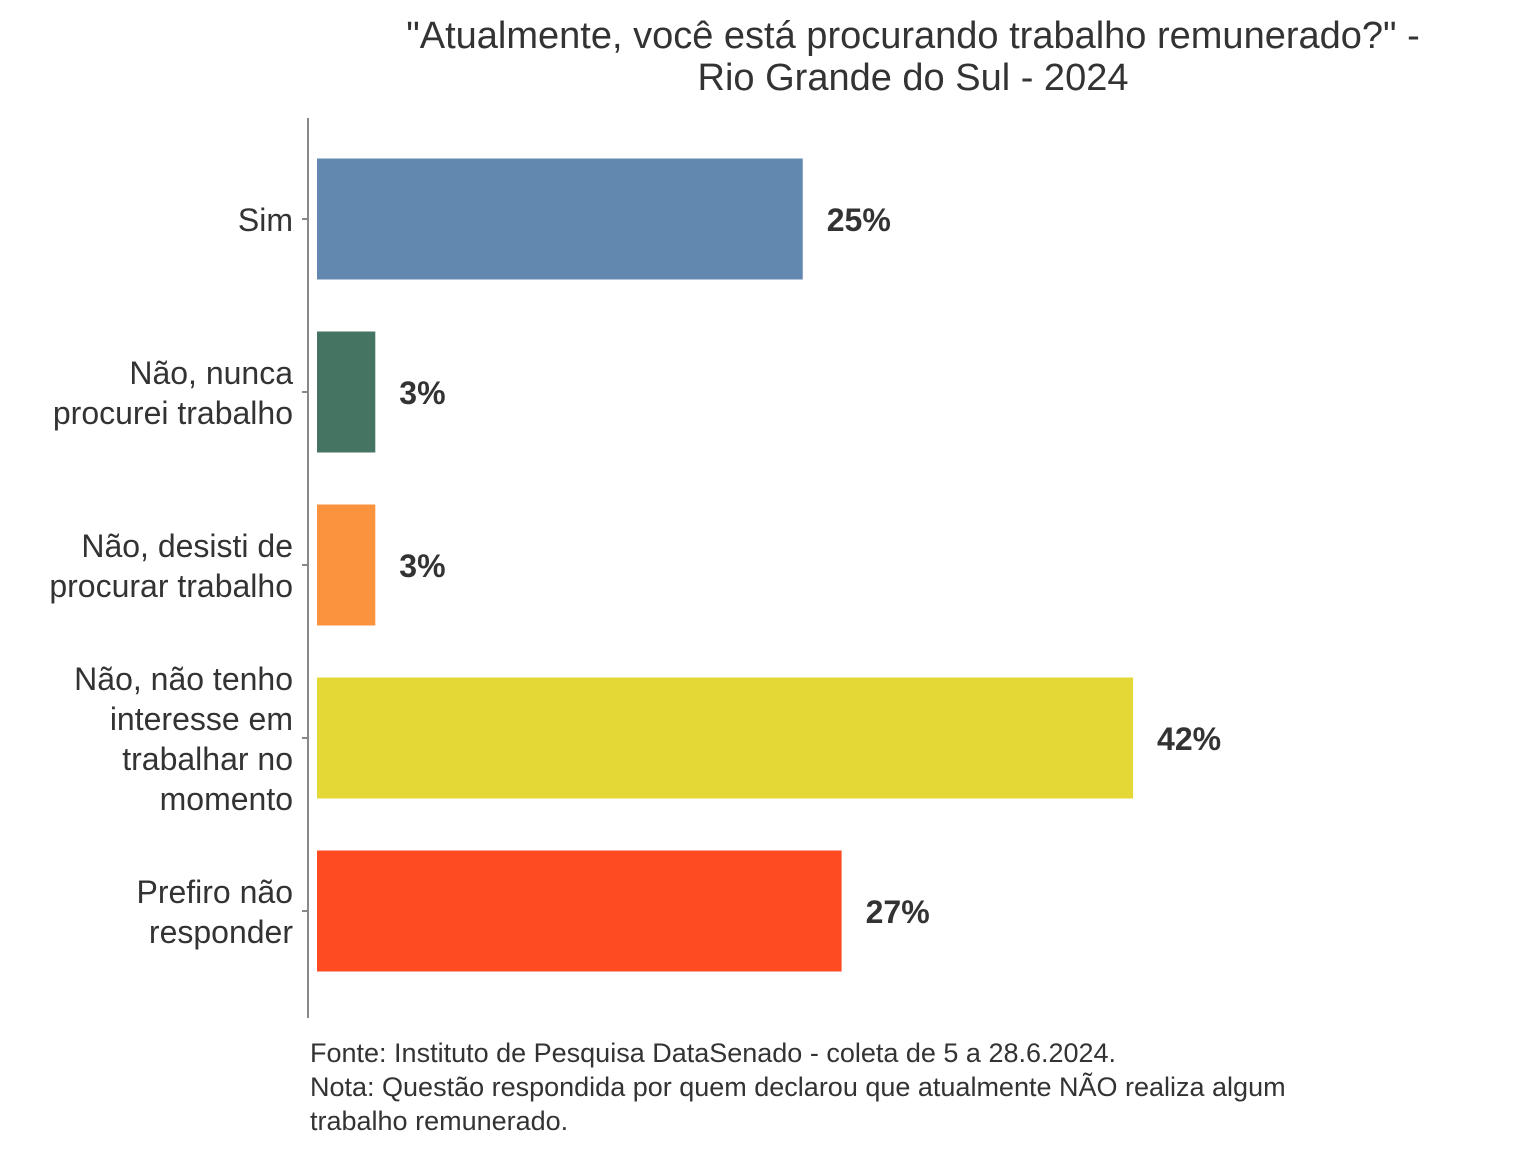  Describe the element at coordinates (207, 759) in the screenshot. I see `category-label-line: trabalhar no` at that location.